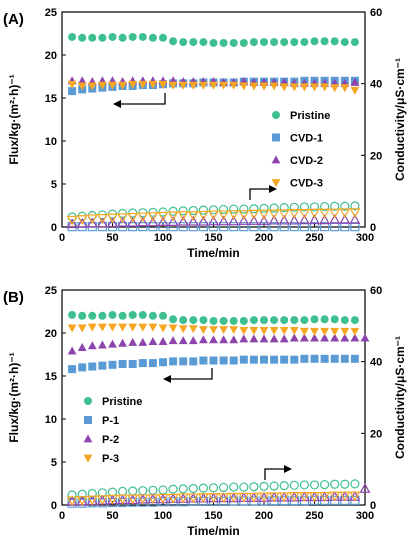 The height and width of the screenshot is (550, 414). Describe the element at coordinates (263, 192) in the screenshot. I see `conductivity-axis-arrow` at that location.